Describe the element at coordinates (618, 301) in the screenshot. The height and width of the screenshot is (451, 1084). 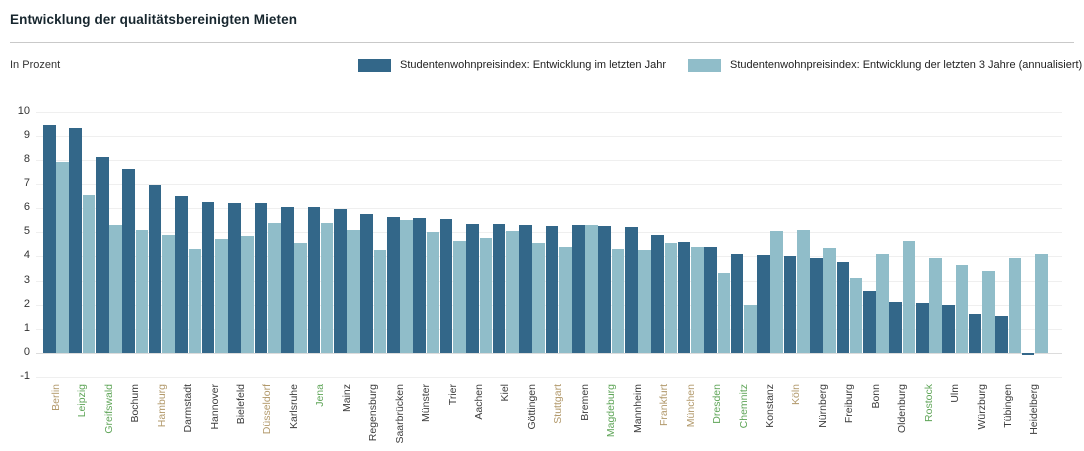
I see `bar-3-years-Magdeburg` at that location.